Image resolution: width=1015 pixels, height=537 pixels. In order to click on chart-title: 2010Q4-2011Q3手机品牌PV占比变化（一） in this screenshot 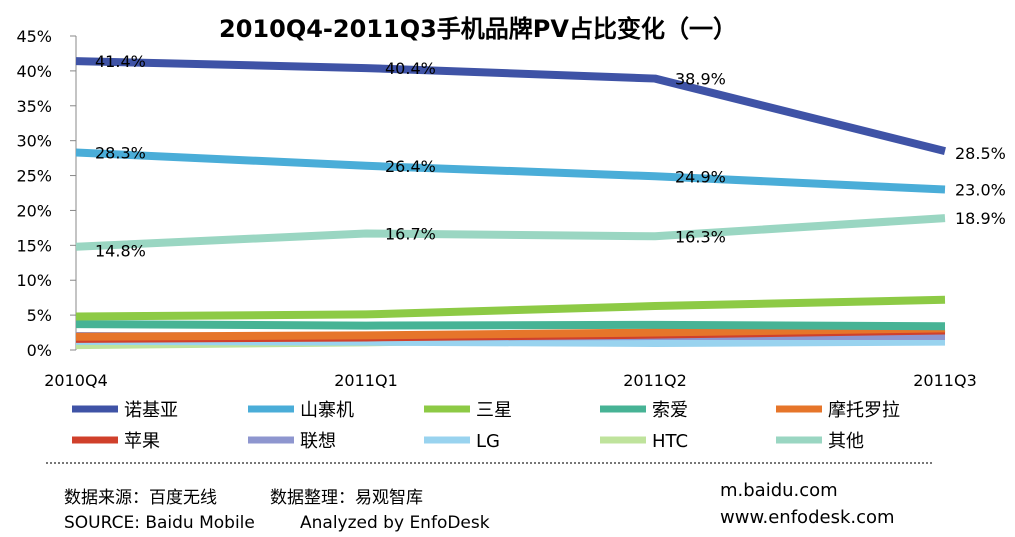, I will do `click(478, 29)`.